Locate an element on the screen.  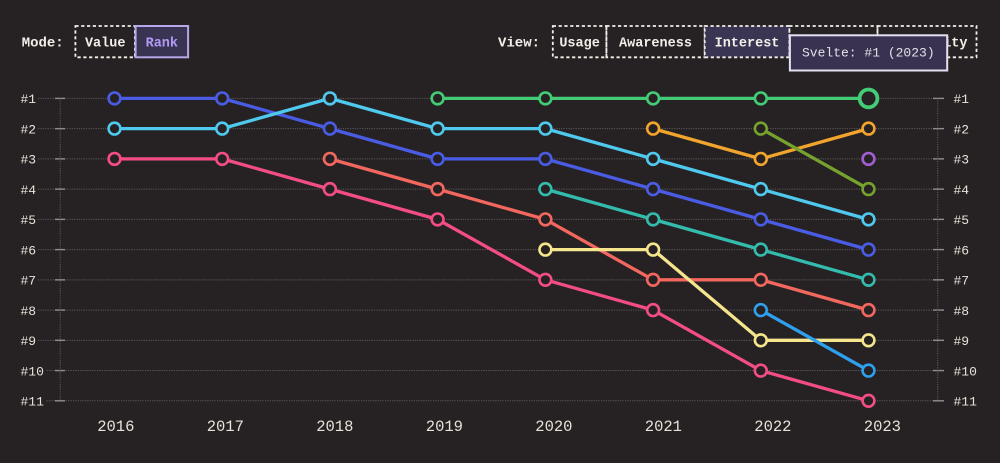
svg-text: 2023 is located at coordinates (882, 427).